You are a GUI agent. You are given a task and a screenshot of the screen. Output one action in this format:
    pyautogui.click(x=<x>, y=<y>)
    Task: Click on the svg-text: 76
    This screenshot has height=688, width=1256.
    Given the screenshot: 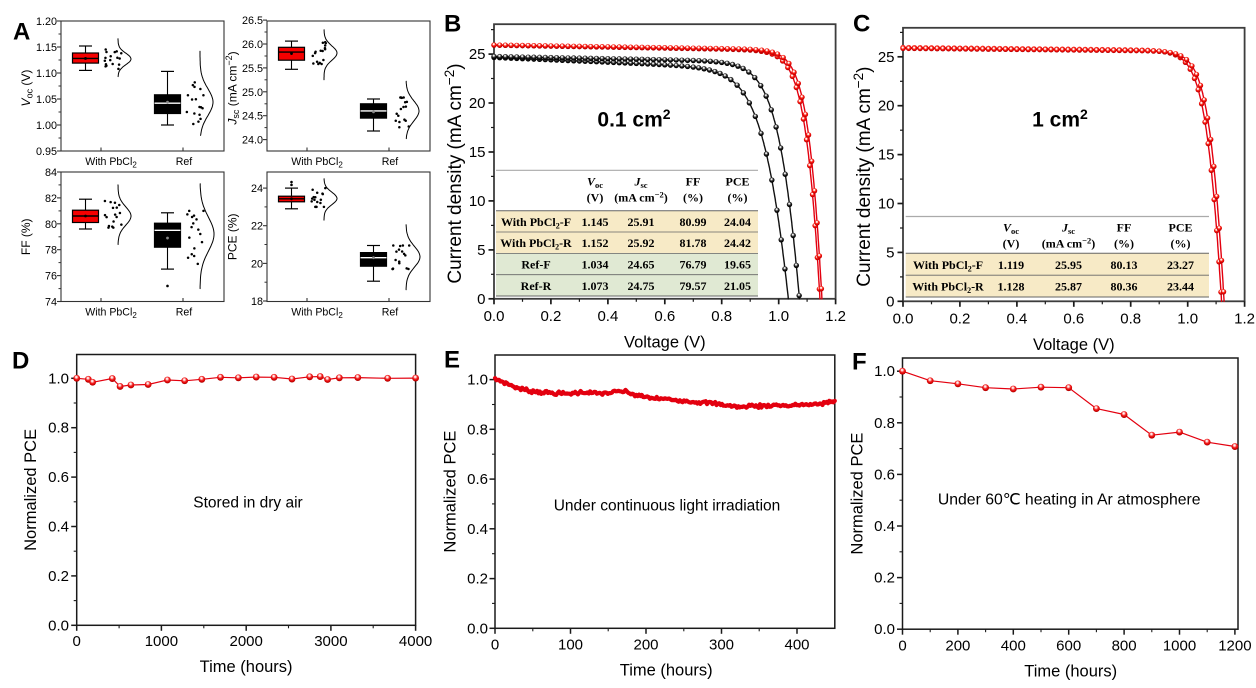 What is the action you would take?
    pyautogui.click(x=51, y=277)
    